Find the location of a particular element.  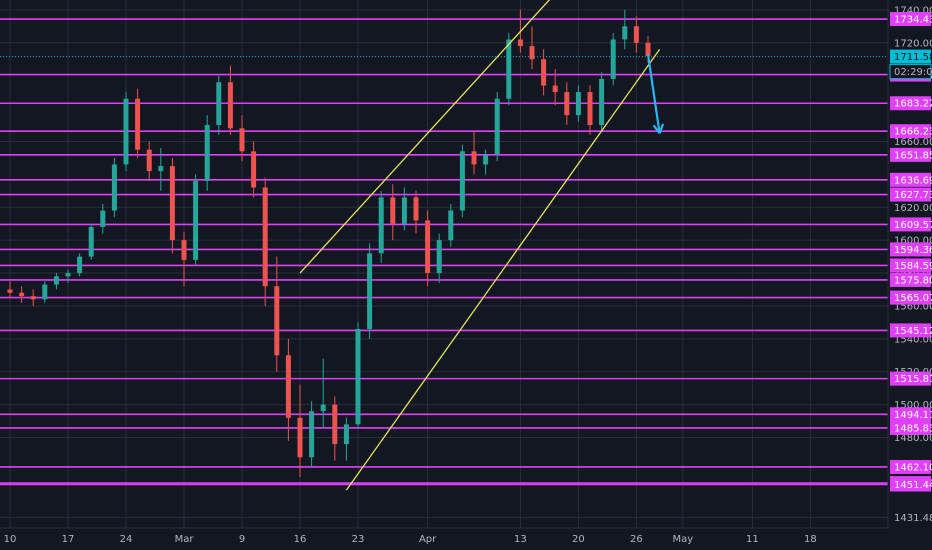

price-level-label: 1627.730 is located at coordinates (913, 195).